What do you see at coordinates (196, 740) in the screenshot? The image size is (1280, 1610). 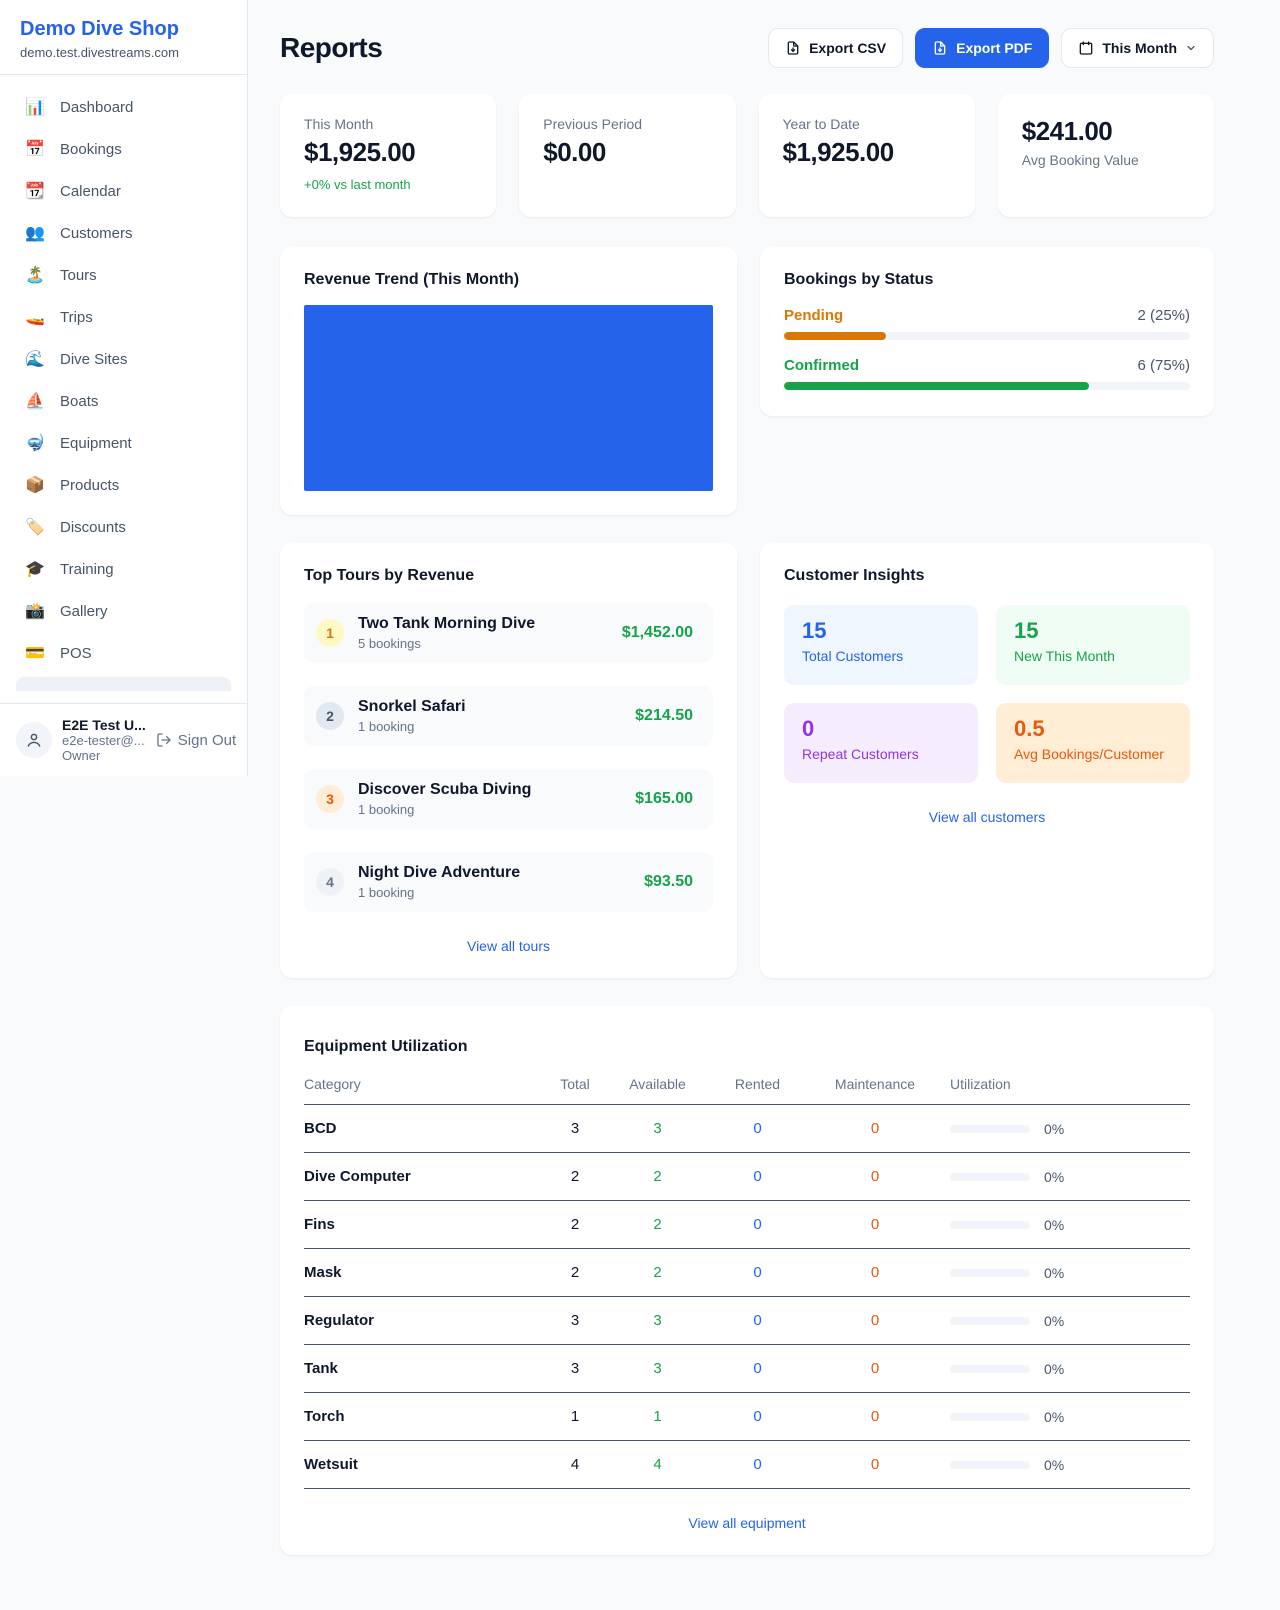 I see `sign-out-button: Sign Out` at bounding box center [196, 740].